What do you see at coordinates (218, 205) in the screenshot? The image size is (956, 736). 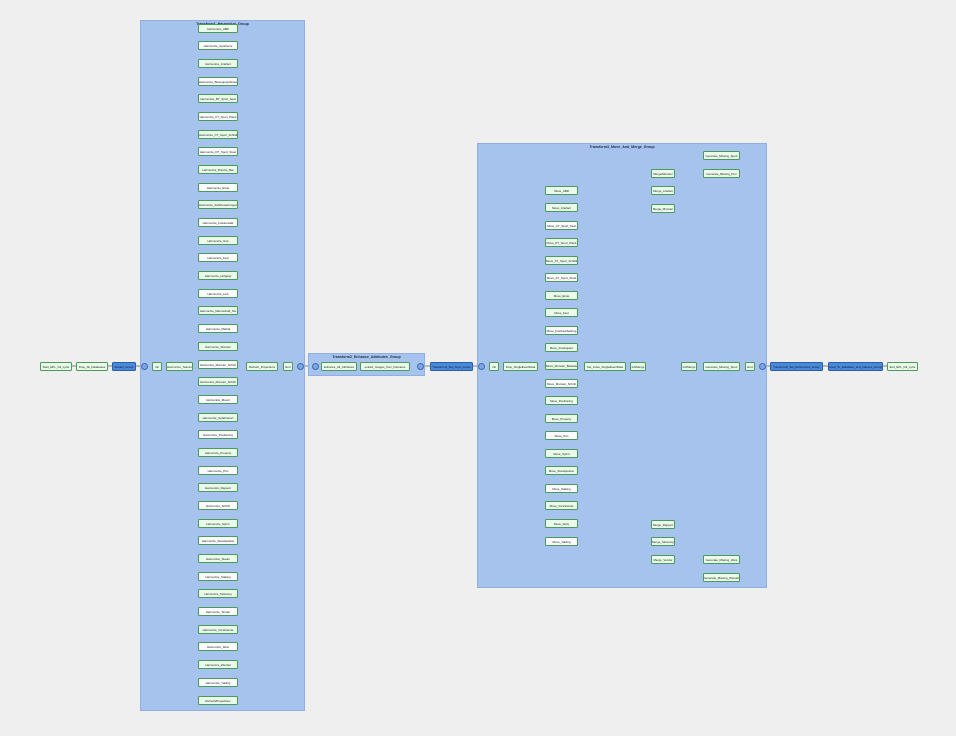 I see `harmonize-node: Harmonize_Fahrbewertungen` at bounding box center [218, 205].